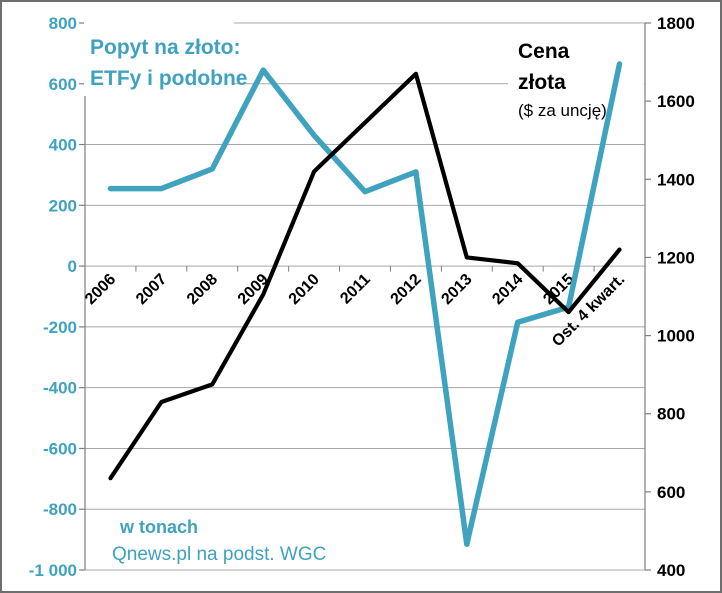 This screenshot has height=593, width=722. I want to click on gold-series-unit-label: ($ za uncję), so click(562, 110).